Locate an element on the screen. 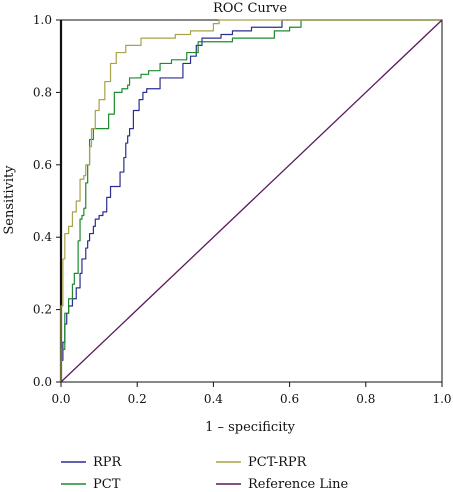  legend-label-pct: PCT is located at coordinates (107, 484).